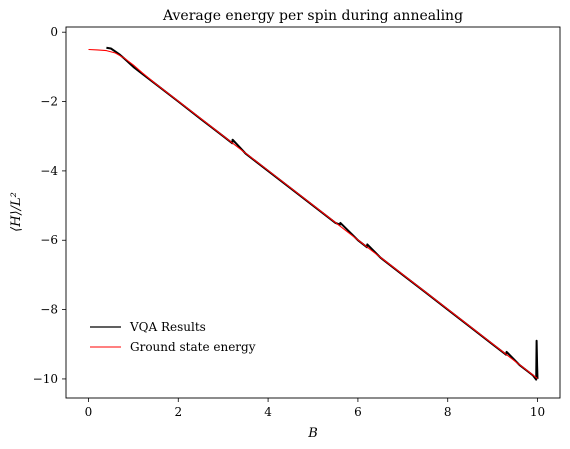  Describe the element at coordinates (268, 412) in the screenshot. I see `x-tick-label: 4` at that location.